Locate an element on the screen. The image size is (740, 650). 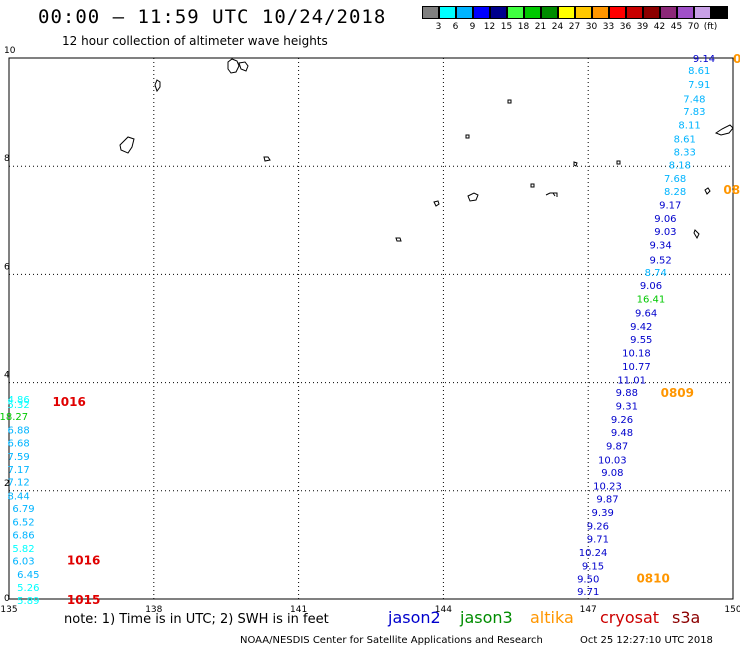
wave-height-label: 9.06 is located at coordinates (651, 286).